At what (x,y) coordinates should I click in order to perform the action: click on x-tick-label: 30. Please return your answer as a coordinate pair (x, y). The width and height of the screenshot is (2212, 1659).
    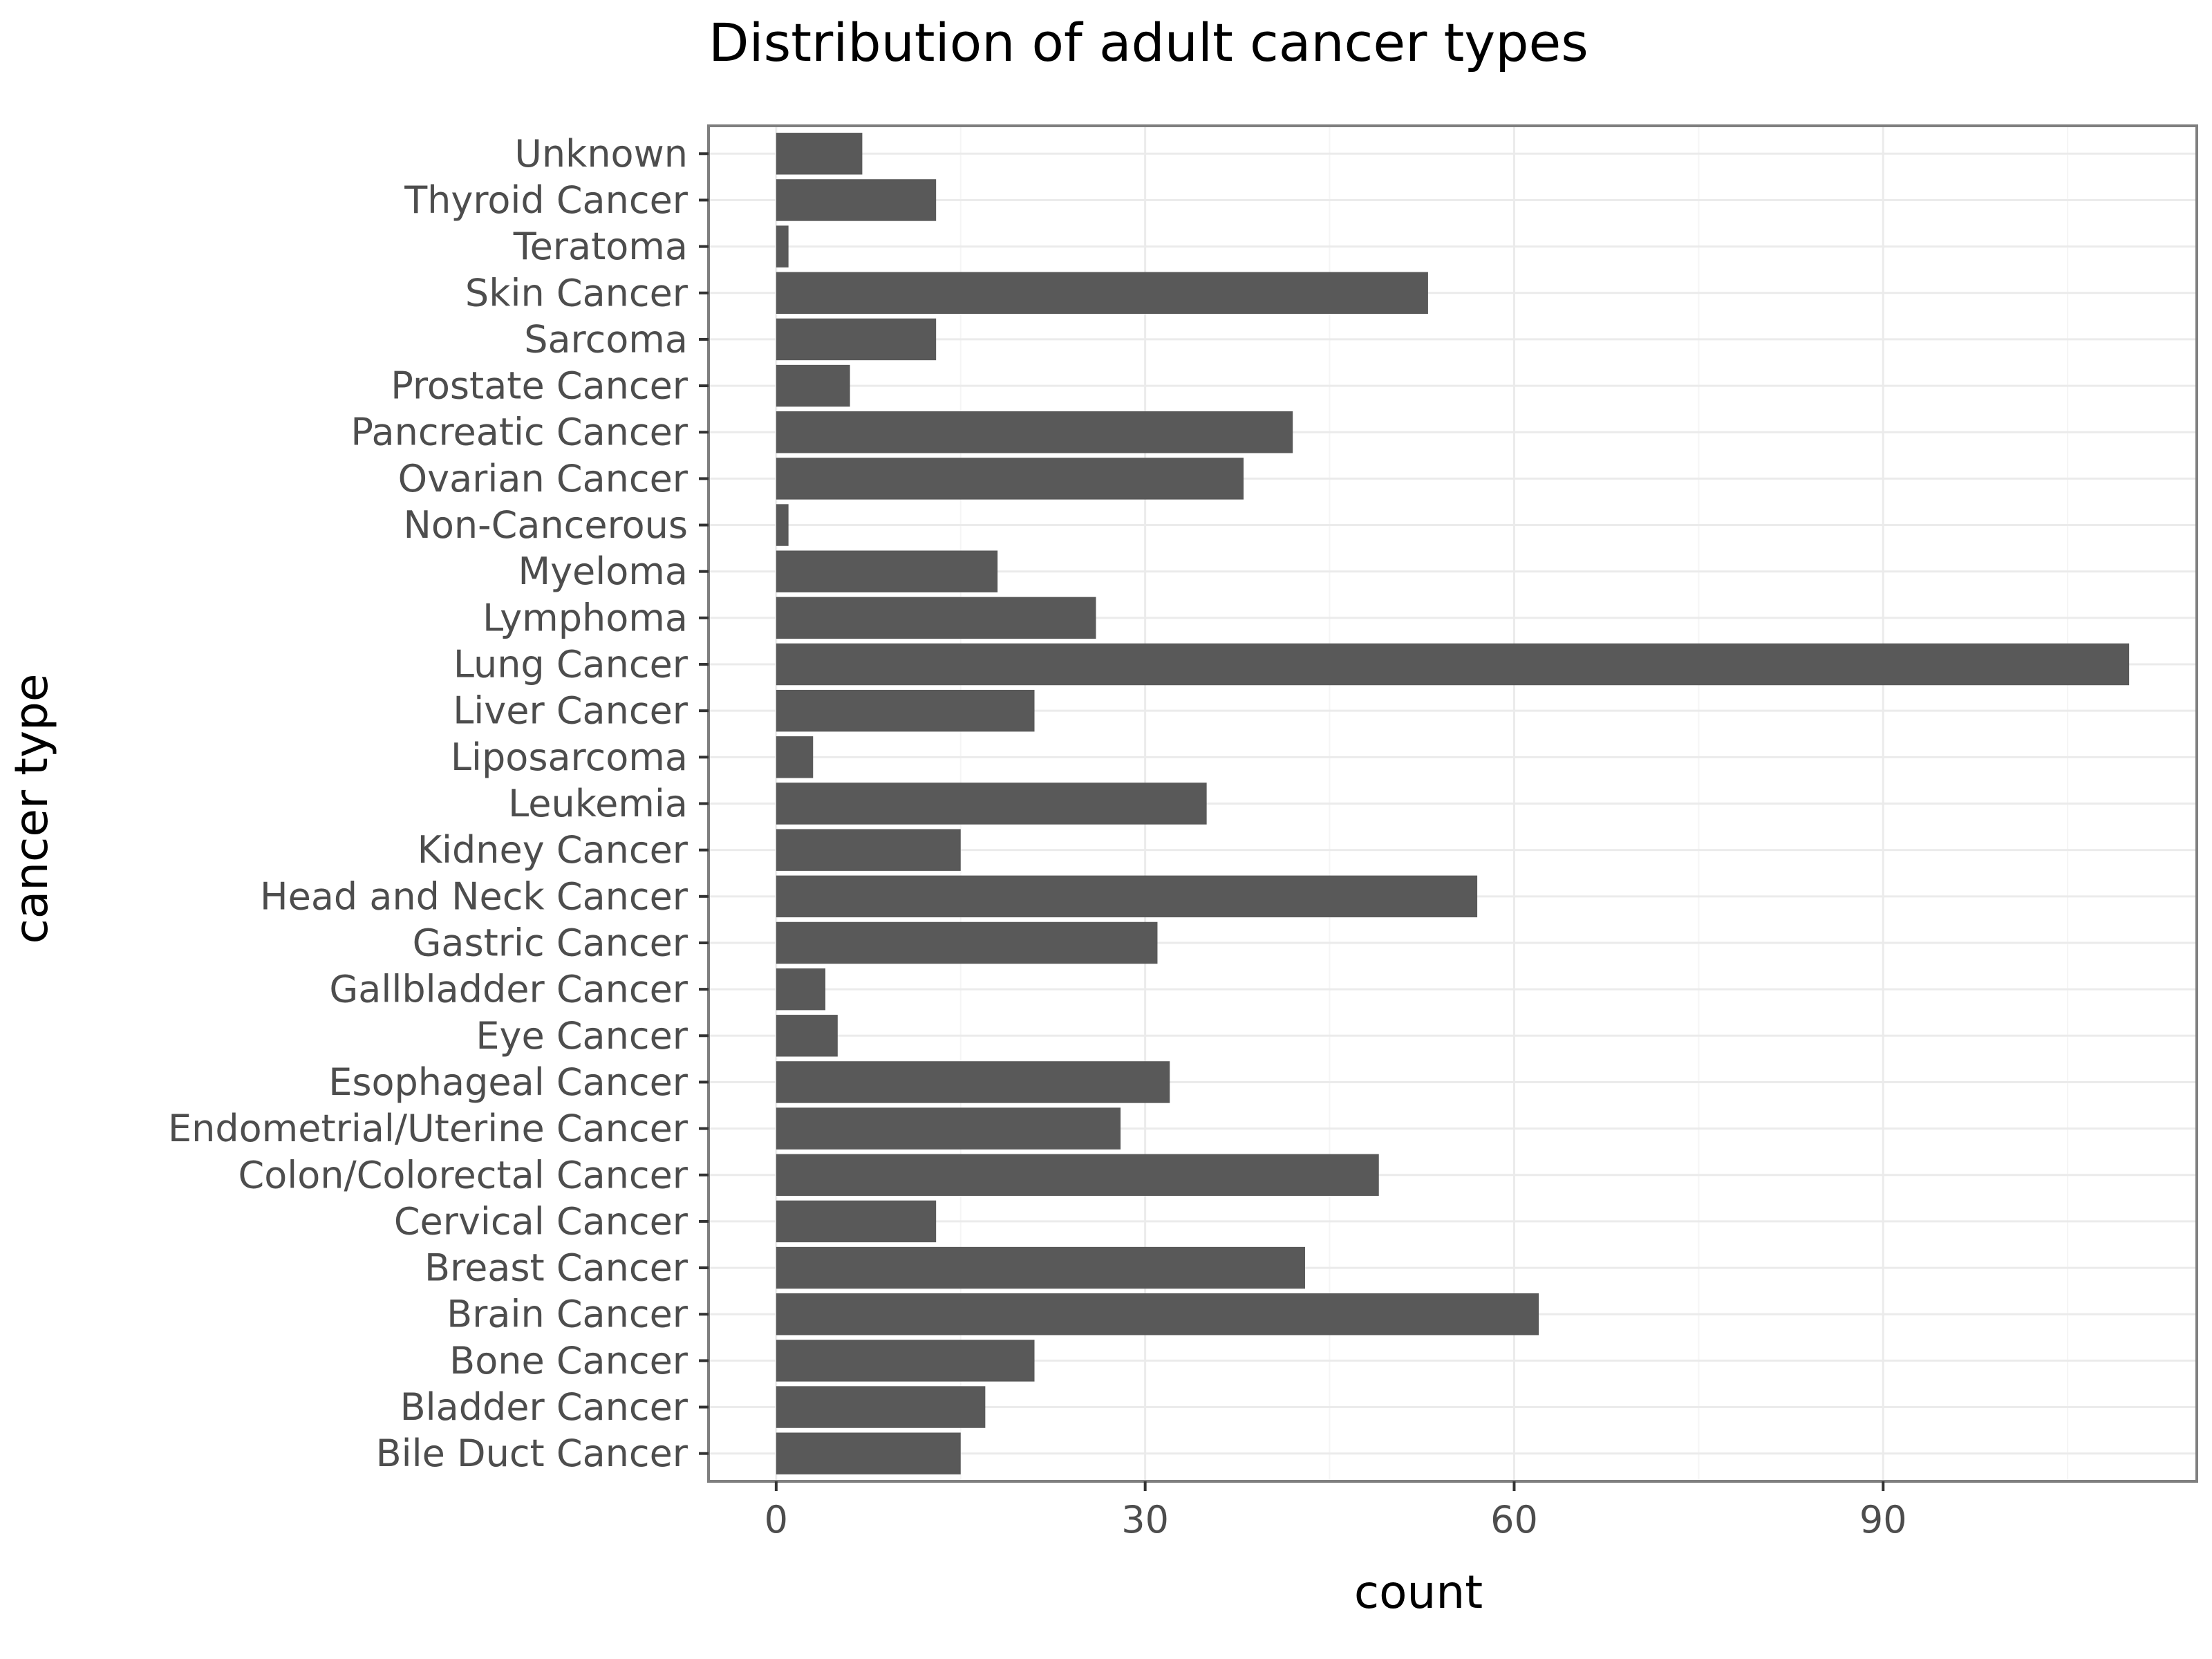
    Looking at the image, I should click on (1145, 1520).